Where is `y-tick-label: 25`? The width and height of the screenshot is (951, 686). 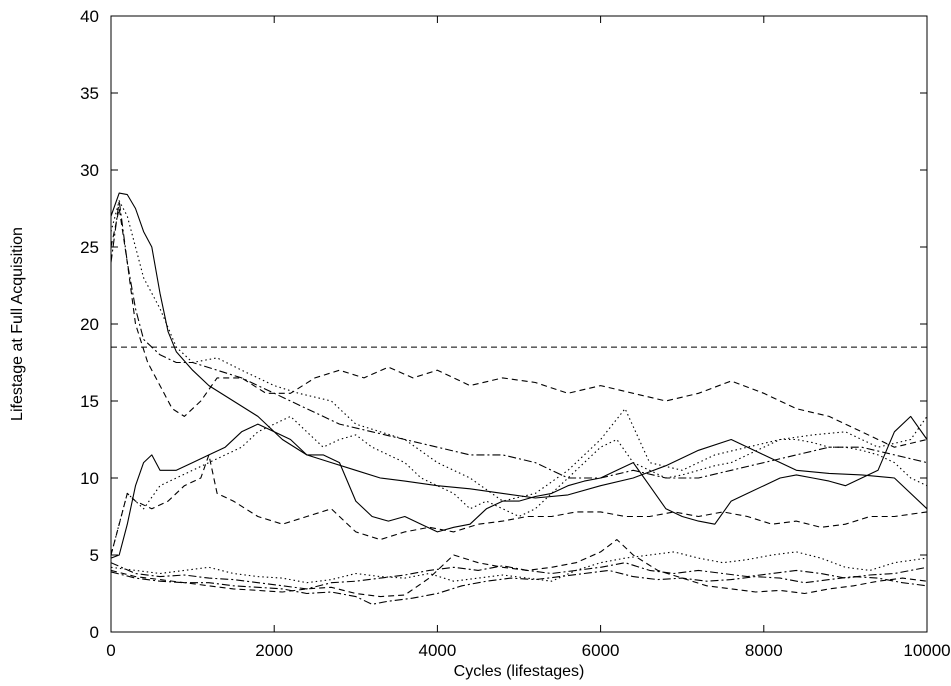 y-tick-label: 25 is located at coordinates (89, 247).